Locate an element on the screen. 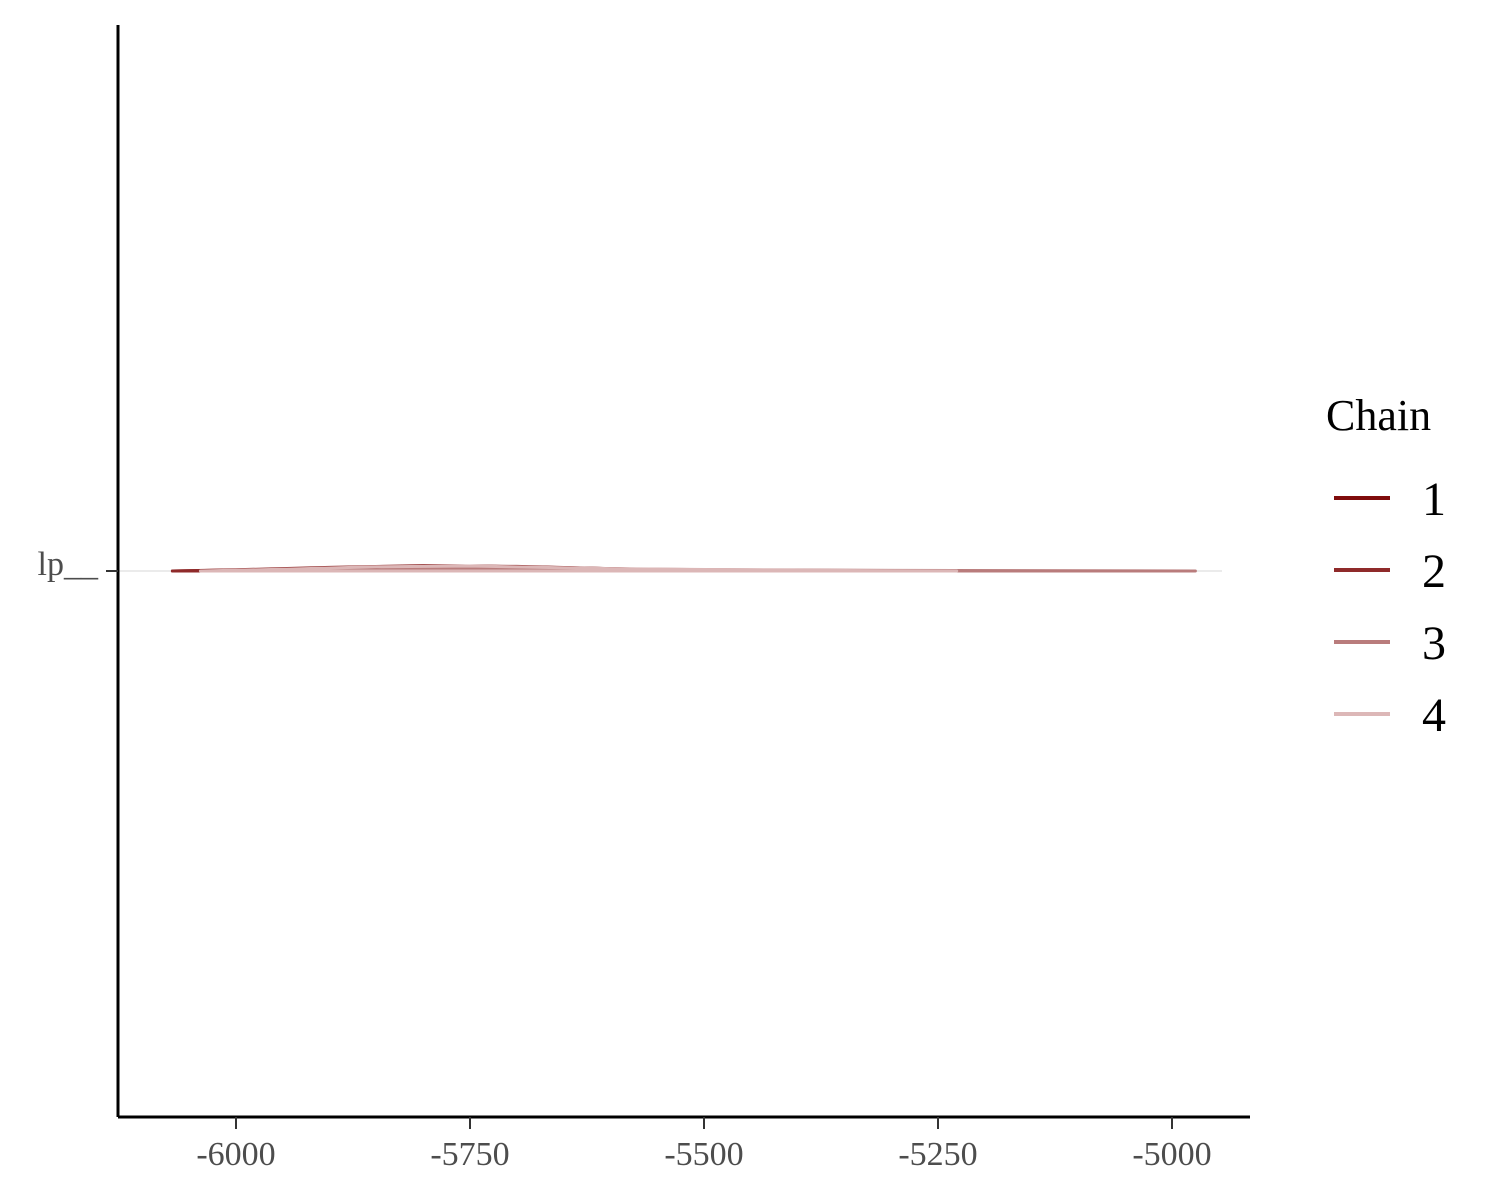 The width and height of the screenshot is (1500, 1200). legend-label-chain-2: 2 is located at coordinates (1434, 571).